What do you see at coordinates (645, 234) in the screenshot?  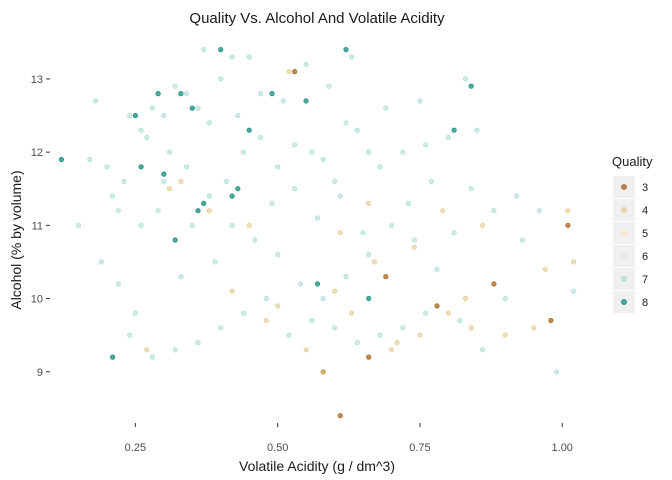 I see `legend-label: 5` at bounding box center [645, 234].